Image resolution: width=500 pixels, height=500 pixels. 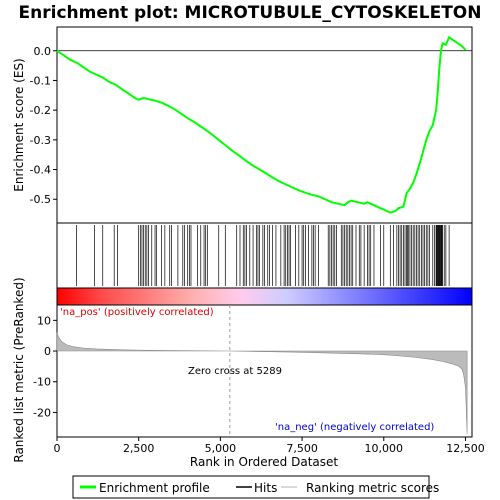 I want to click on negative-correlation-label: 'na_neg' (negatively correlated), so click(x=354, y=427).